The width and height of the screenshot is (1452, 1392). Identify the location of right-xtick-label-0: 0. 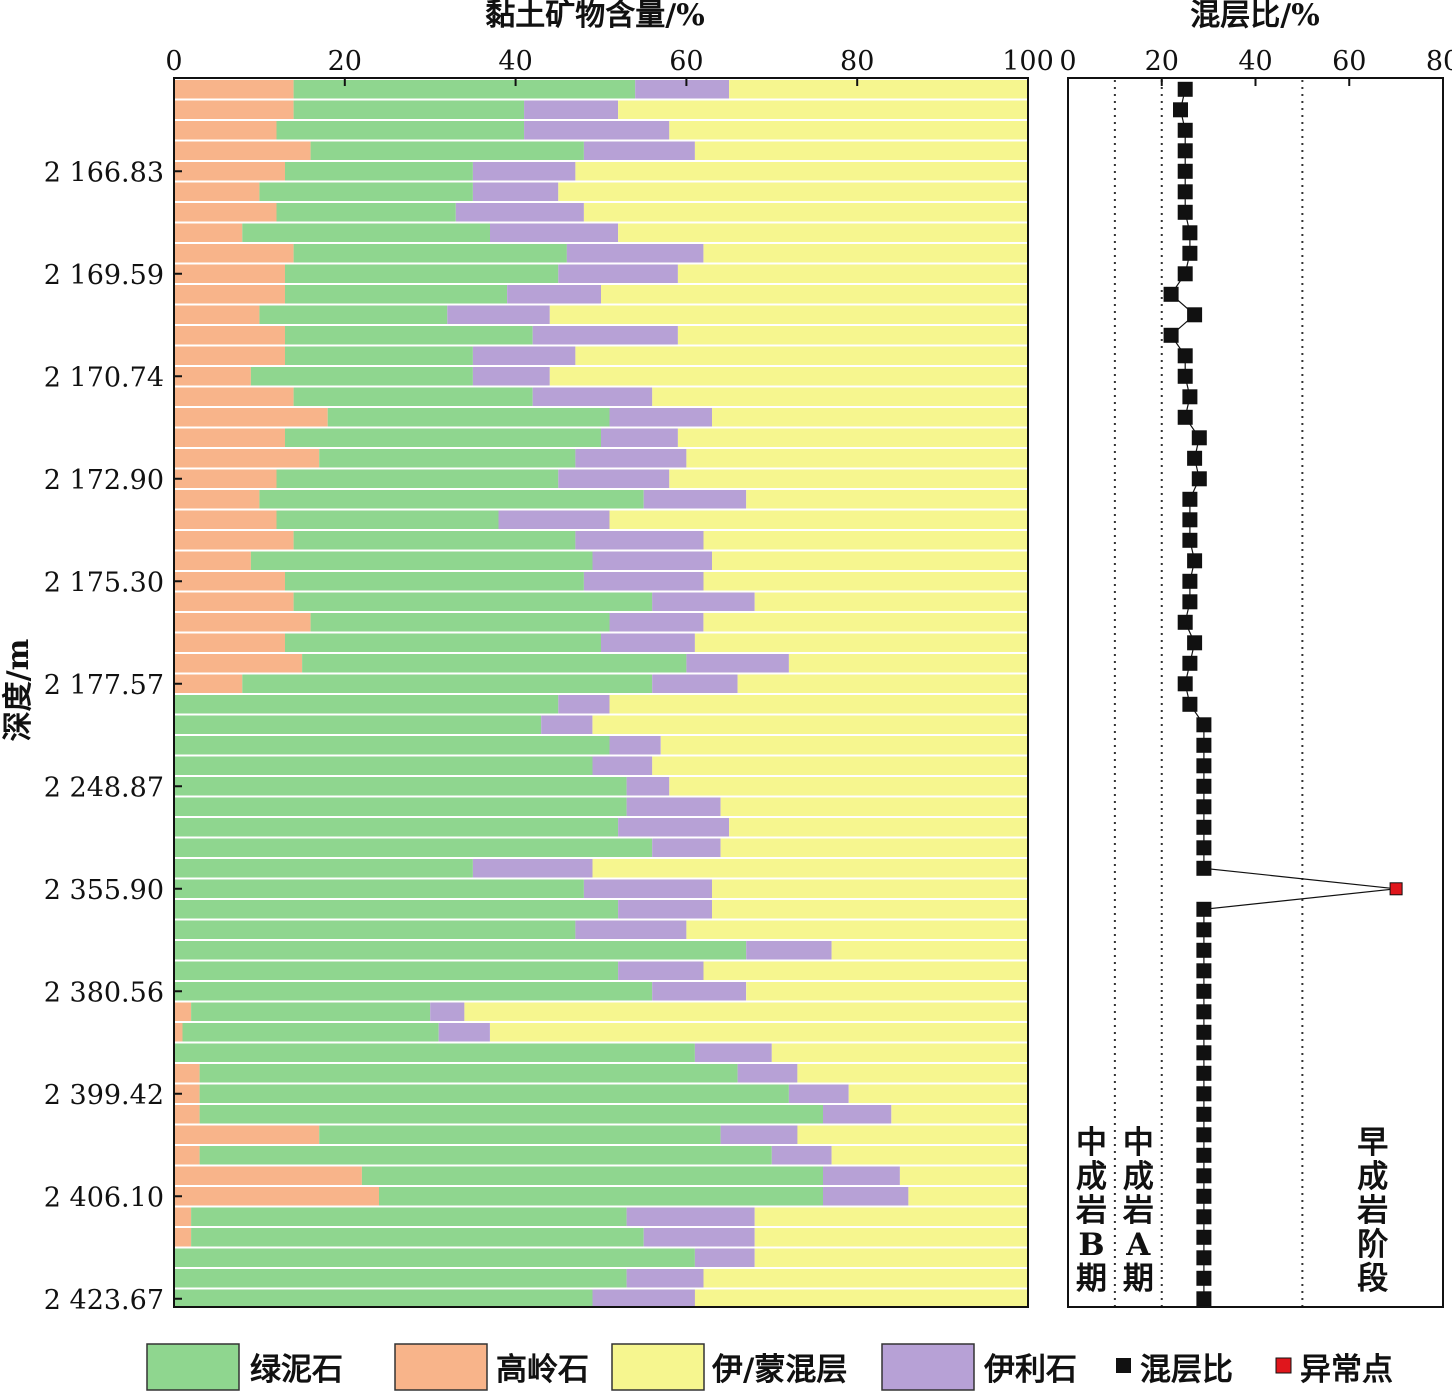
(1067, 61).